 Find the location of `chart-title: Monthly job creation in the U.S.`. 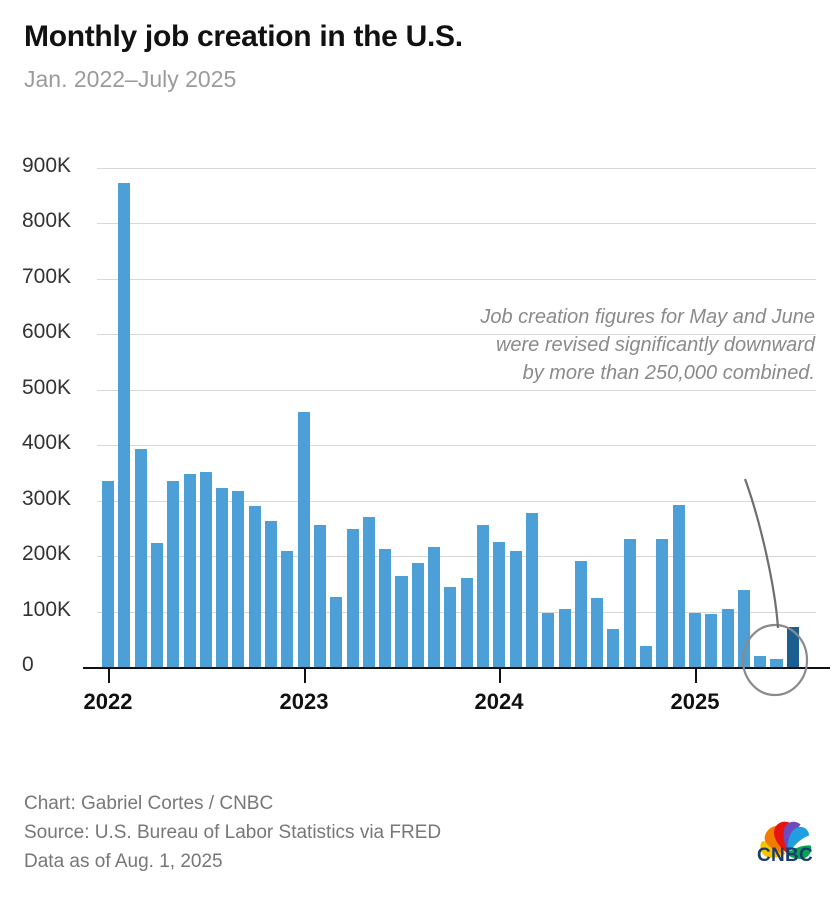

chart-title: Monthly job creation in the U.S. is located at coordinates (243, 36).